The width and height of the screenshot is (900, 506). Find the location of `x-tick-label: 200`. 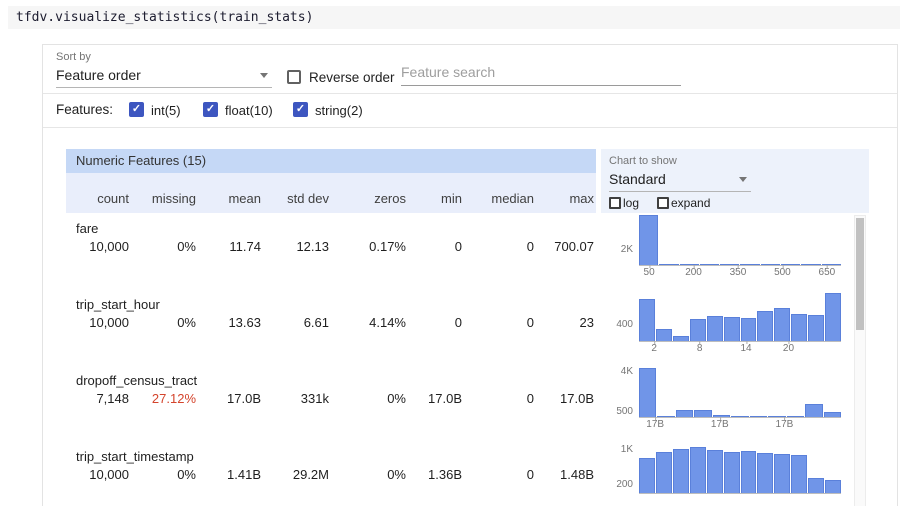

x-tick-label: 200 is located at coordinates (693, 271).